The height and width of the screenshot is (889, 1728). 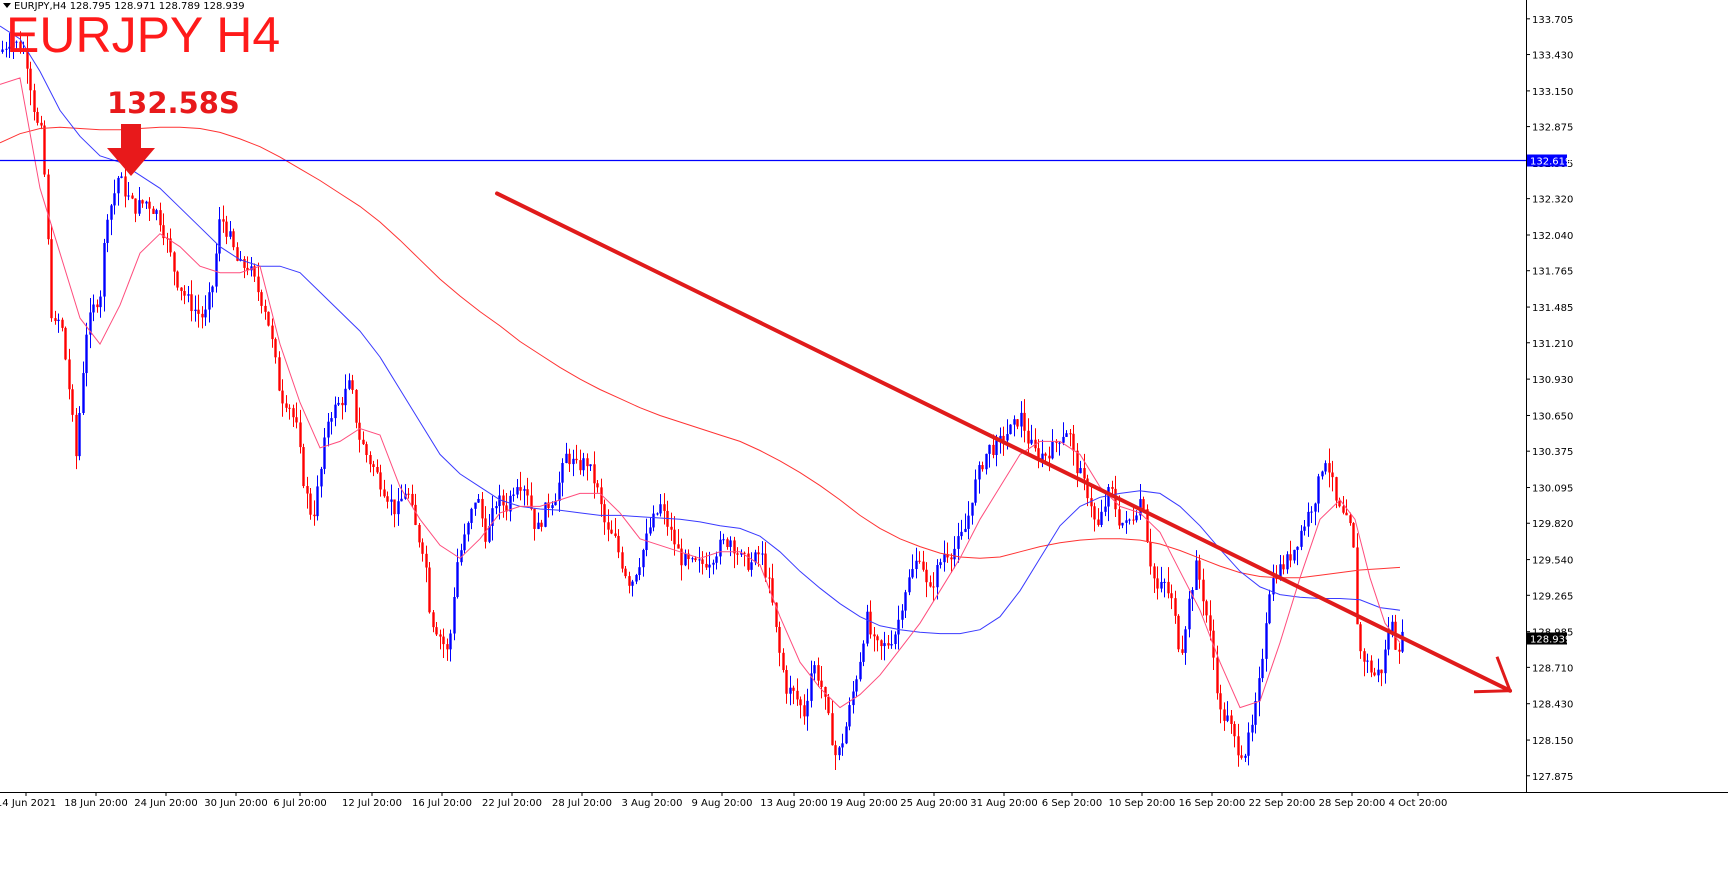 What do you see at coordinates (1418, 803) in the screenshot?
I see `time-tick-label: 4 Oct 20:00` at bounding box center [1418, 803].